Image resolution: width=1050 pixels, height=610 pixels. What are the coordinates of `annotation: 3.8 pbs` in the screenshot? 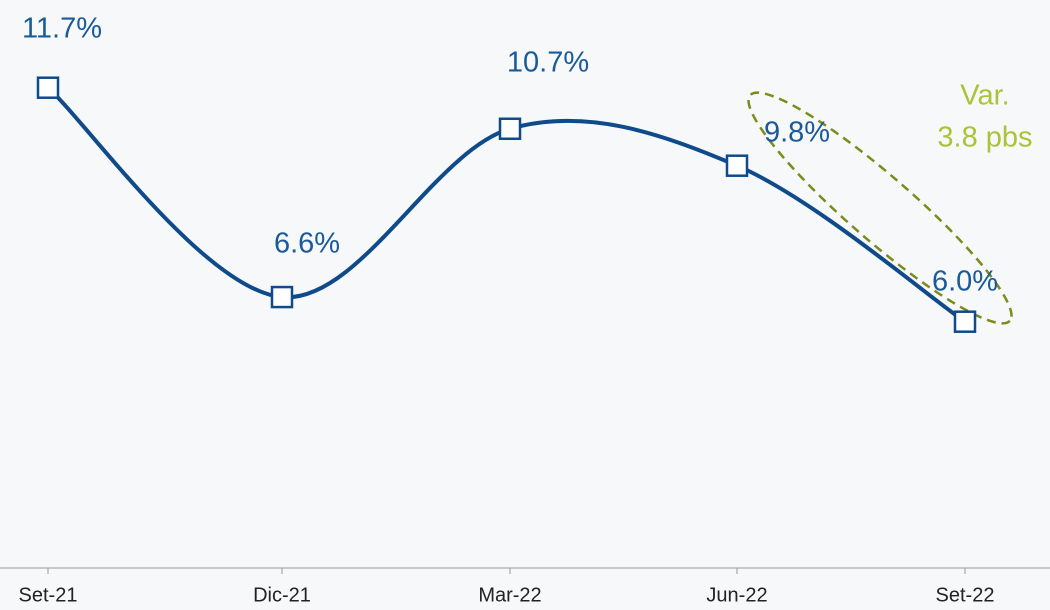 It's located at (984, 138).